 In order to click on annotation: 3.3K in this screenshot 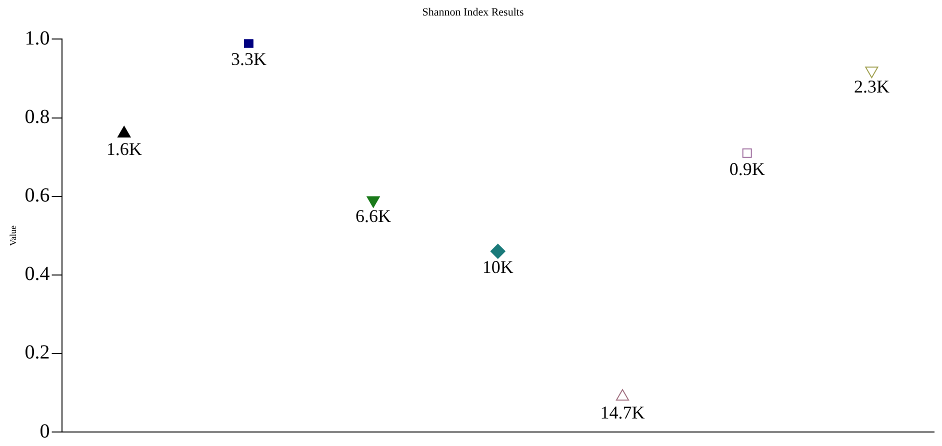, I will do `click(248, 58)`.